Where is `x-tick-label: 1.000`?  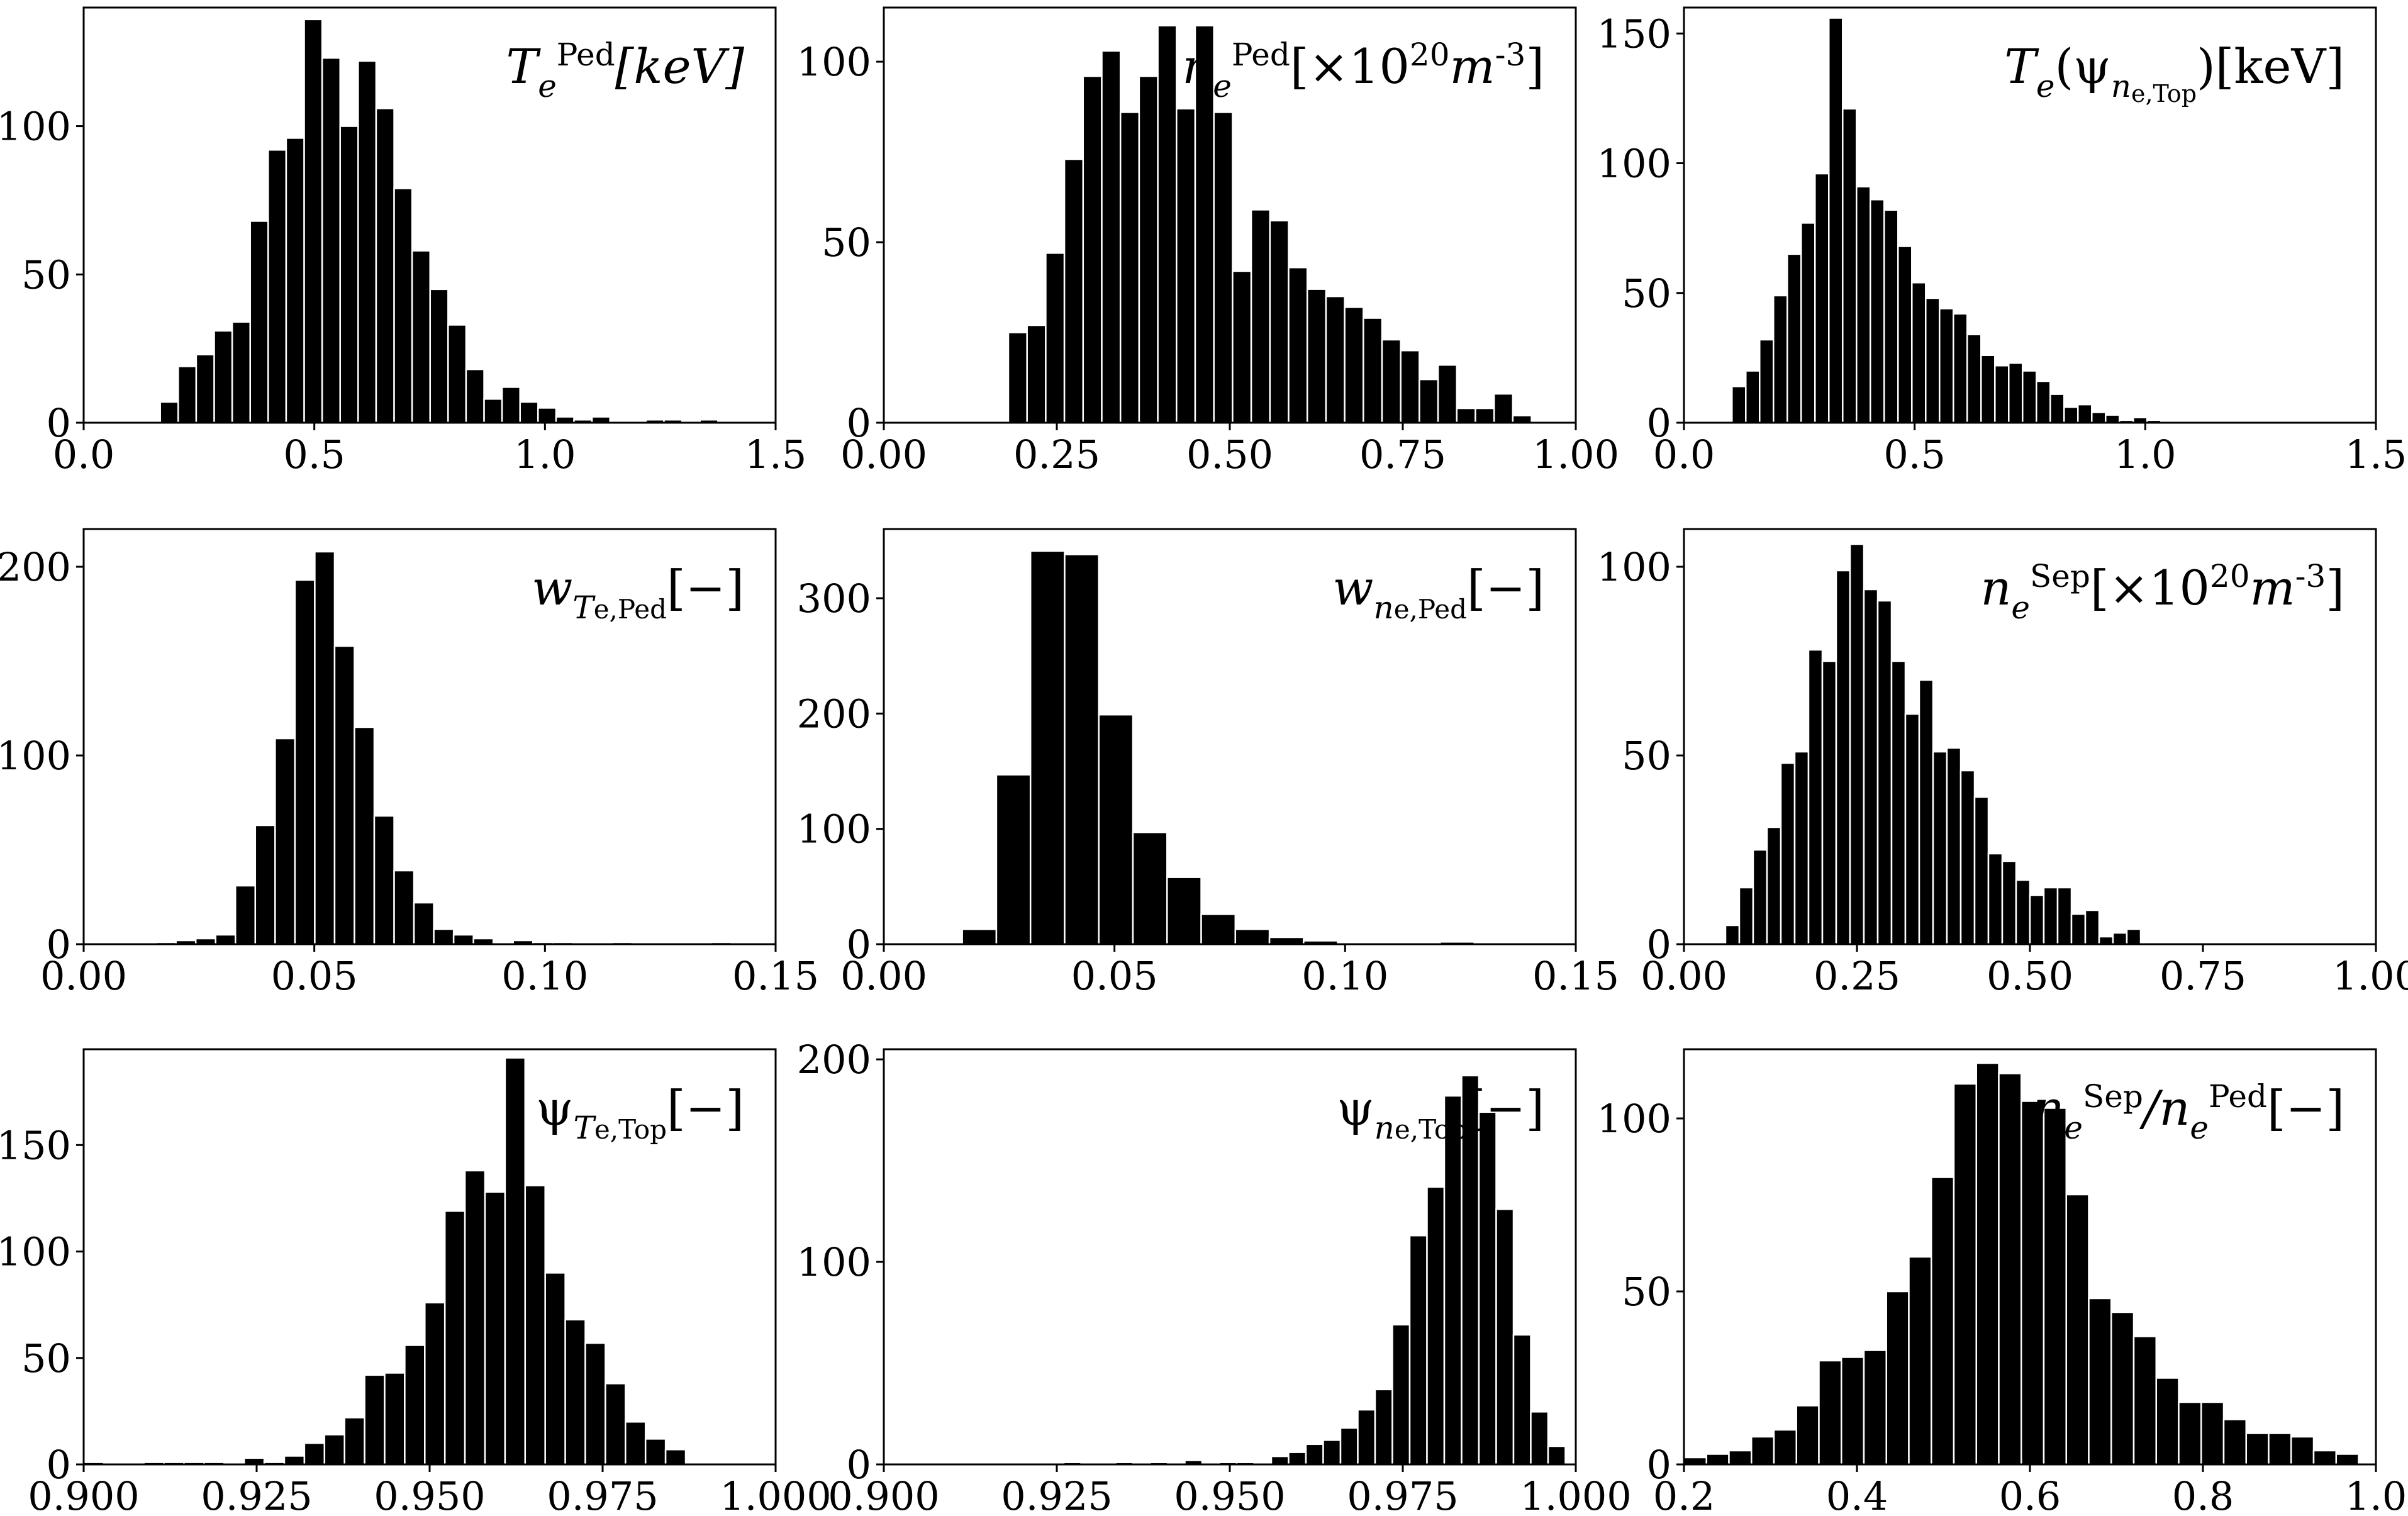
x-tick-label: 1.000 is located at coordinates (1576, 1494).